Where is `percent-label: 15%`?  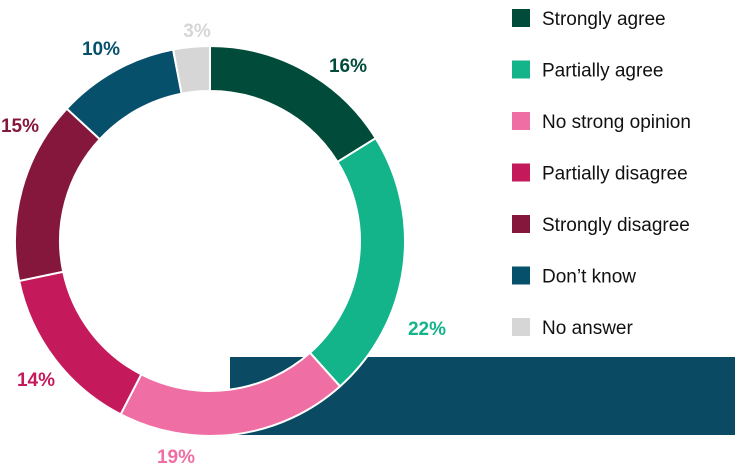 percent-label: 15% is located at coordinates (20, 126).